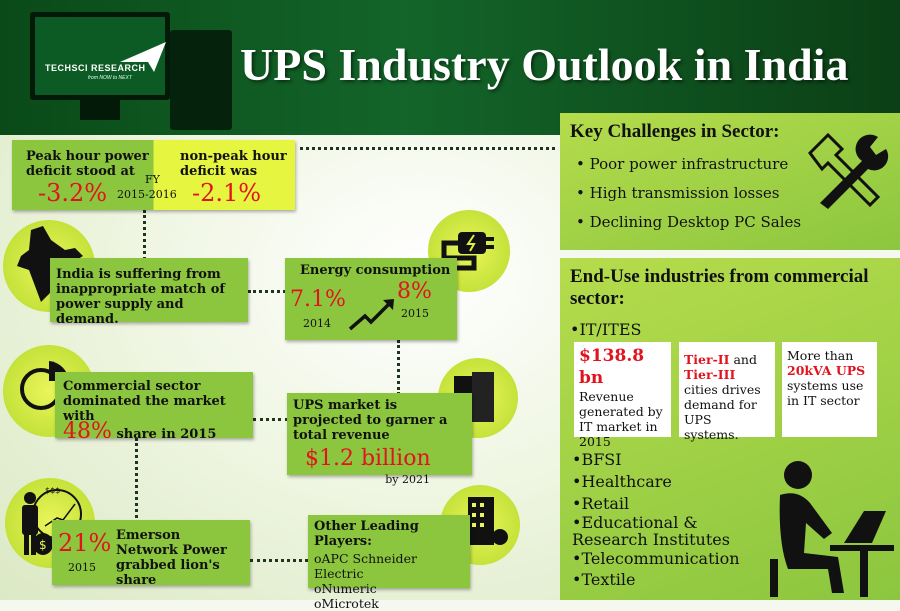  I want to click on it-revenue-value: $138.8 bn, so click(612, 367).